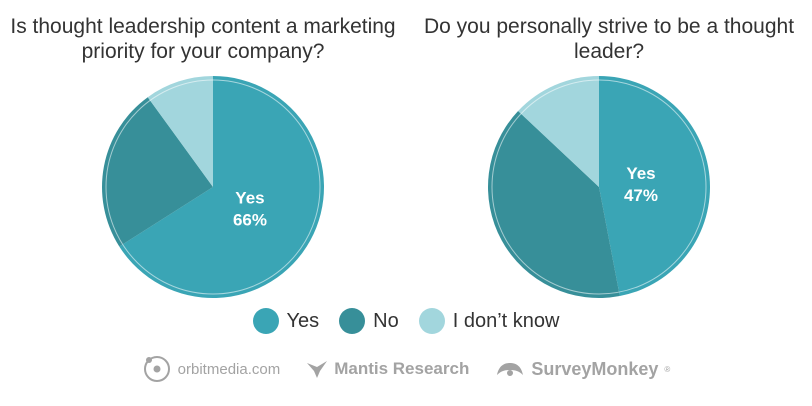 The width and height of the screenshot is (812, 406). I want to click on mantis-research-logo: Mantis Research, so click(387, 369).